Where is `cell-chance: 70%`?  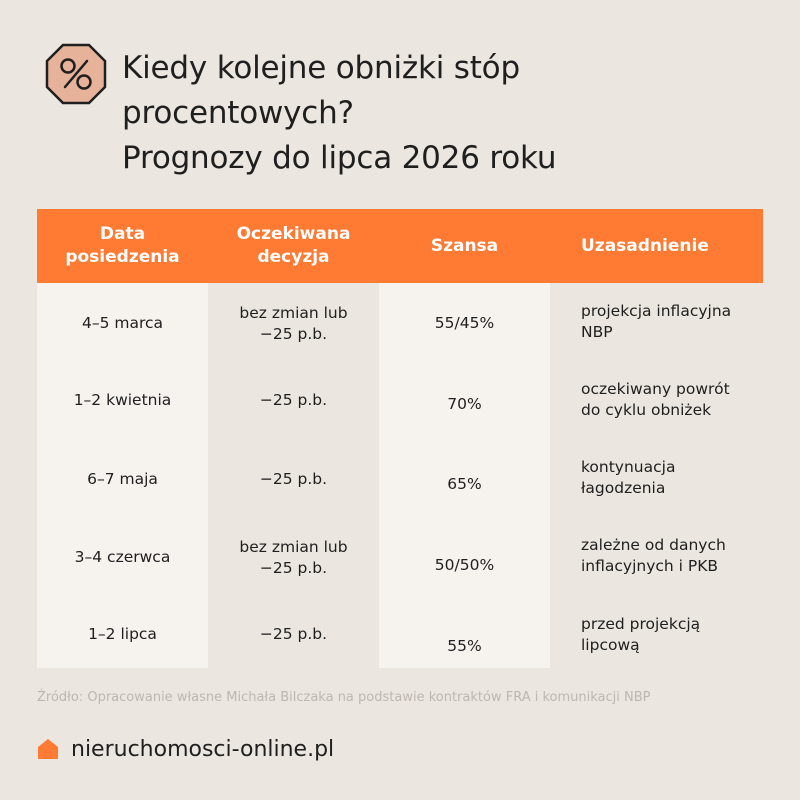 cell-chance: 70% is located at coordinates (464, 404).